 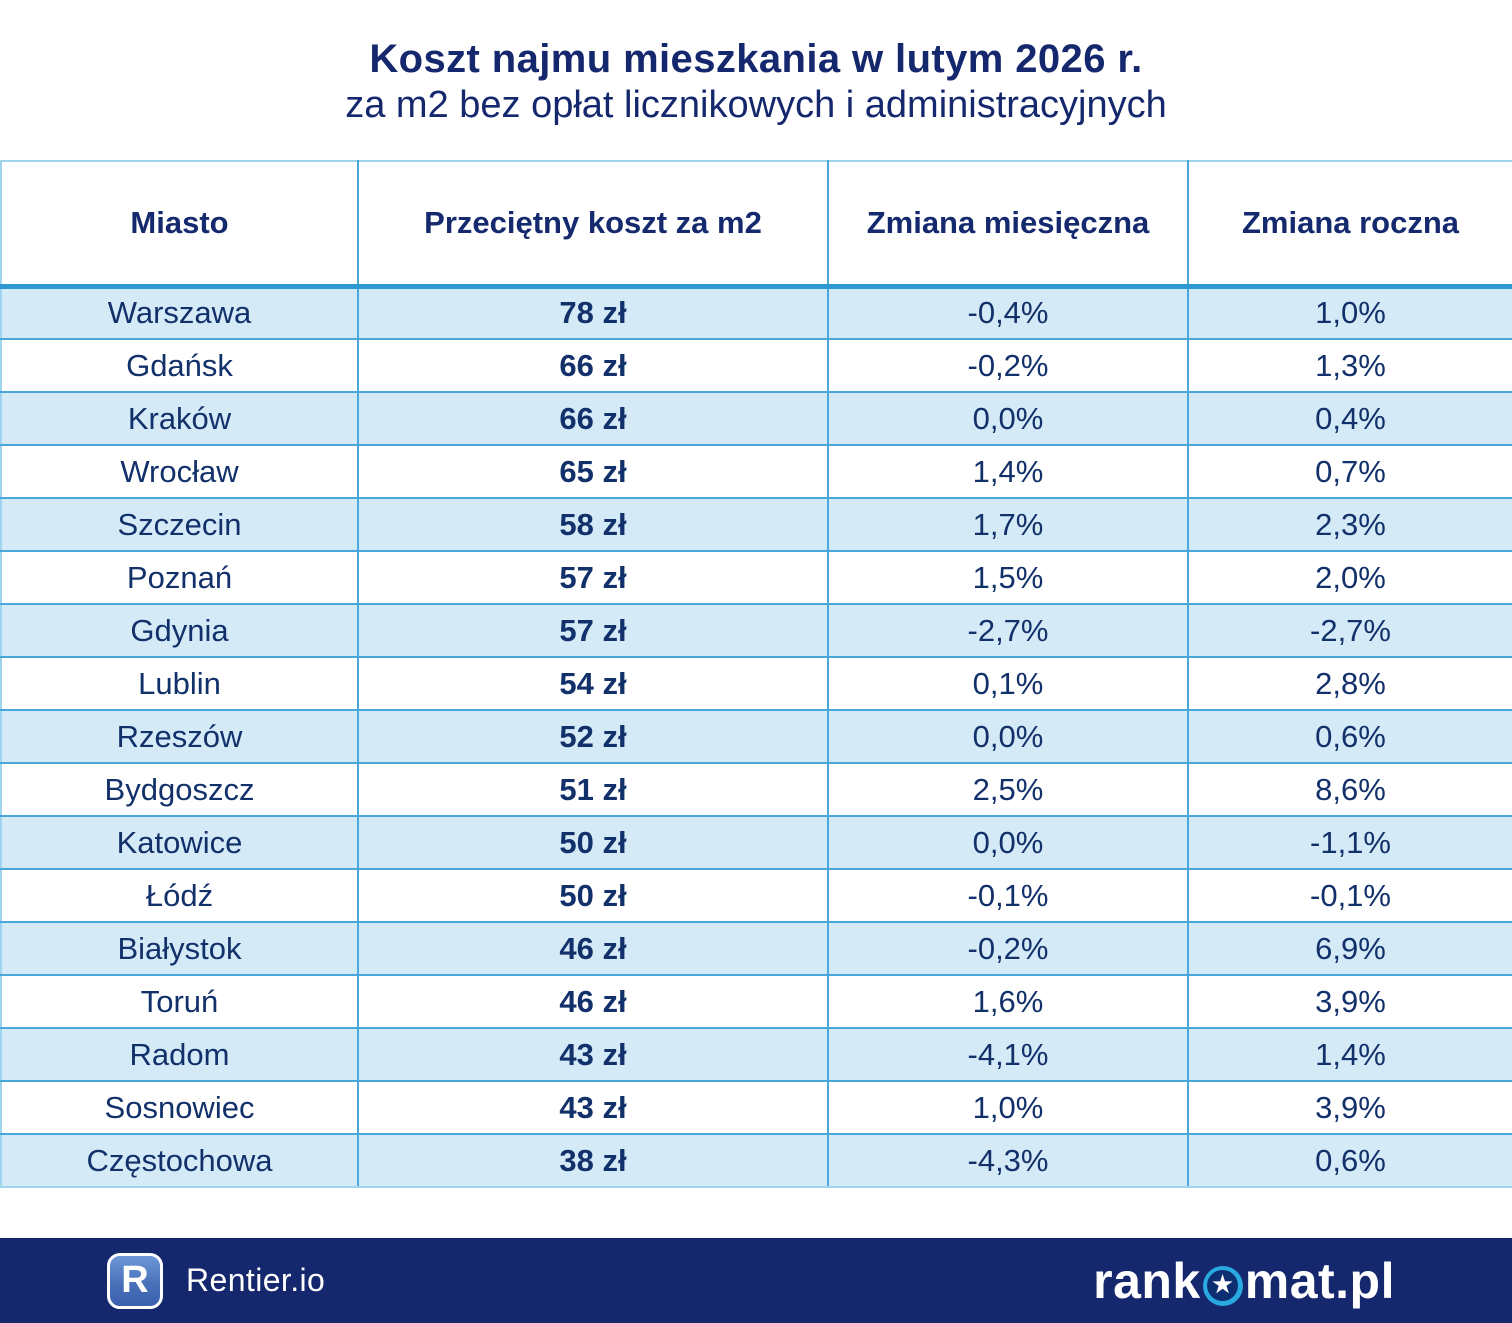 What do you see at coordinates (593, 1160) in the screenshot?
I see `cost-cell: 38 zł` at bounding box center [593, 1160].